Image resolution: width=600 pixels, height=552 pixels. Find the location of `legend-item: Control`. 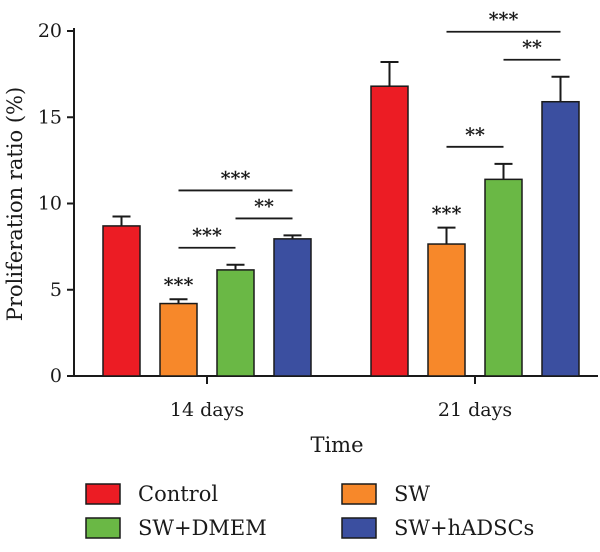

legend-item: Control is located at coordinates (151, 494).